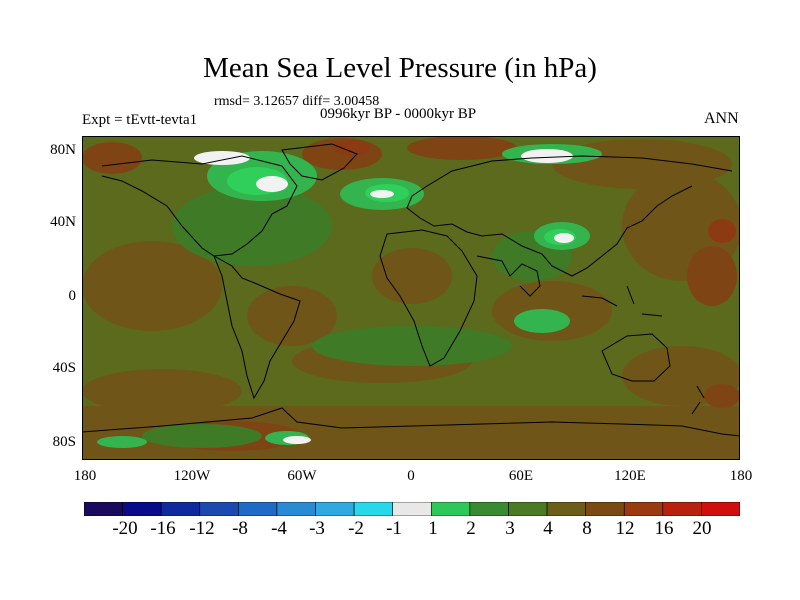 Image resolution: width=800 pixels, height=600 pixels. What do you see at coordinates (548, 528) in the screenshot?
I see `colorbar-label: 4` at bounding box center [548, 528].